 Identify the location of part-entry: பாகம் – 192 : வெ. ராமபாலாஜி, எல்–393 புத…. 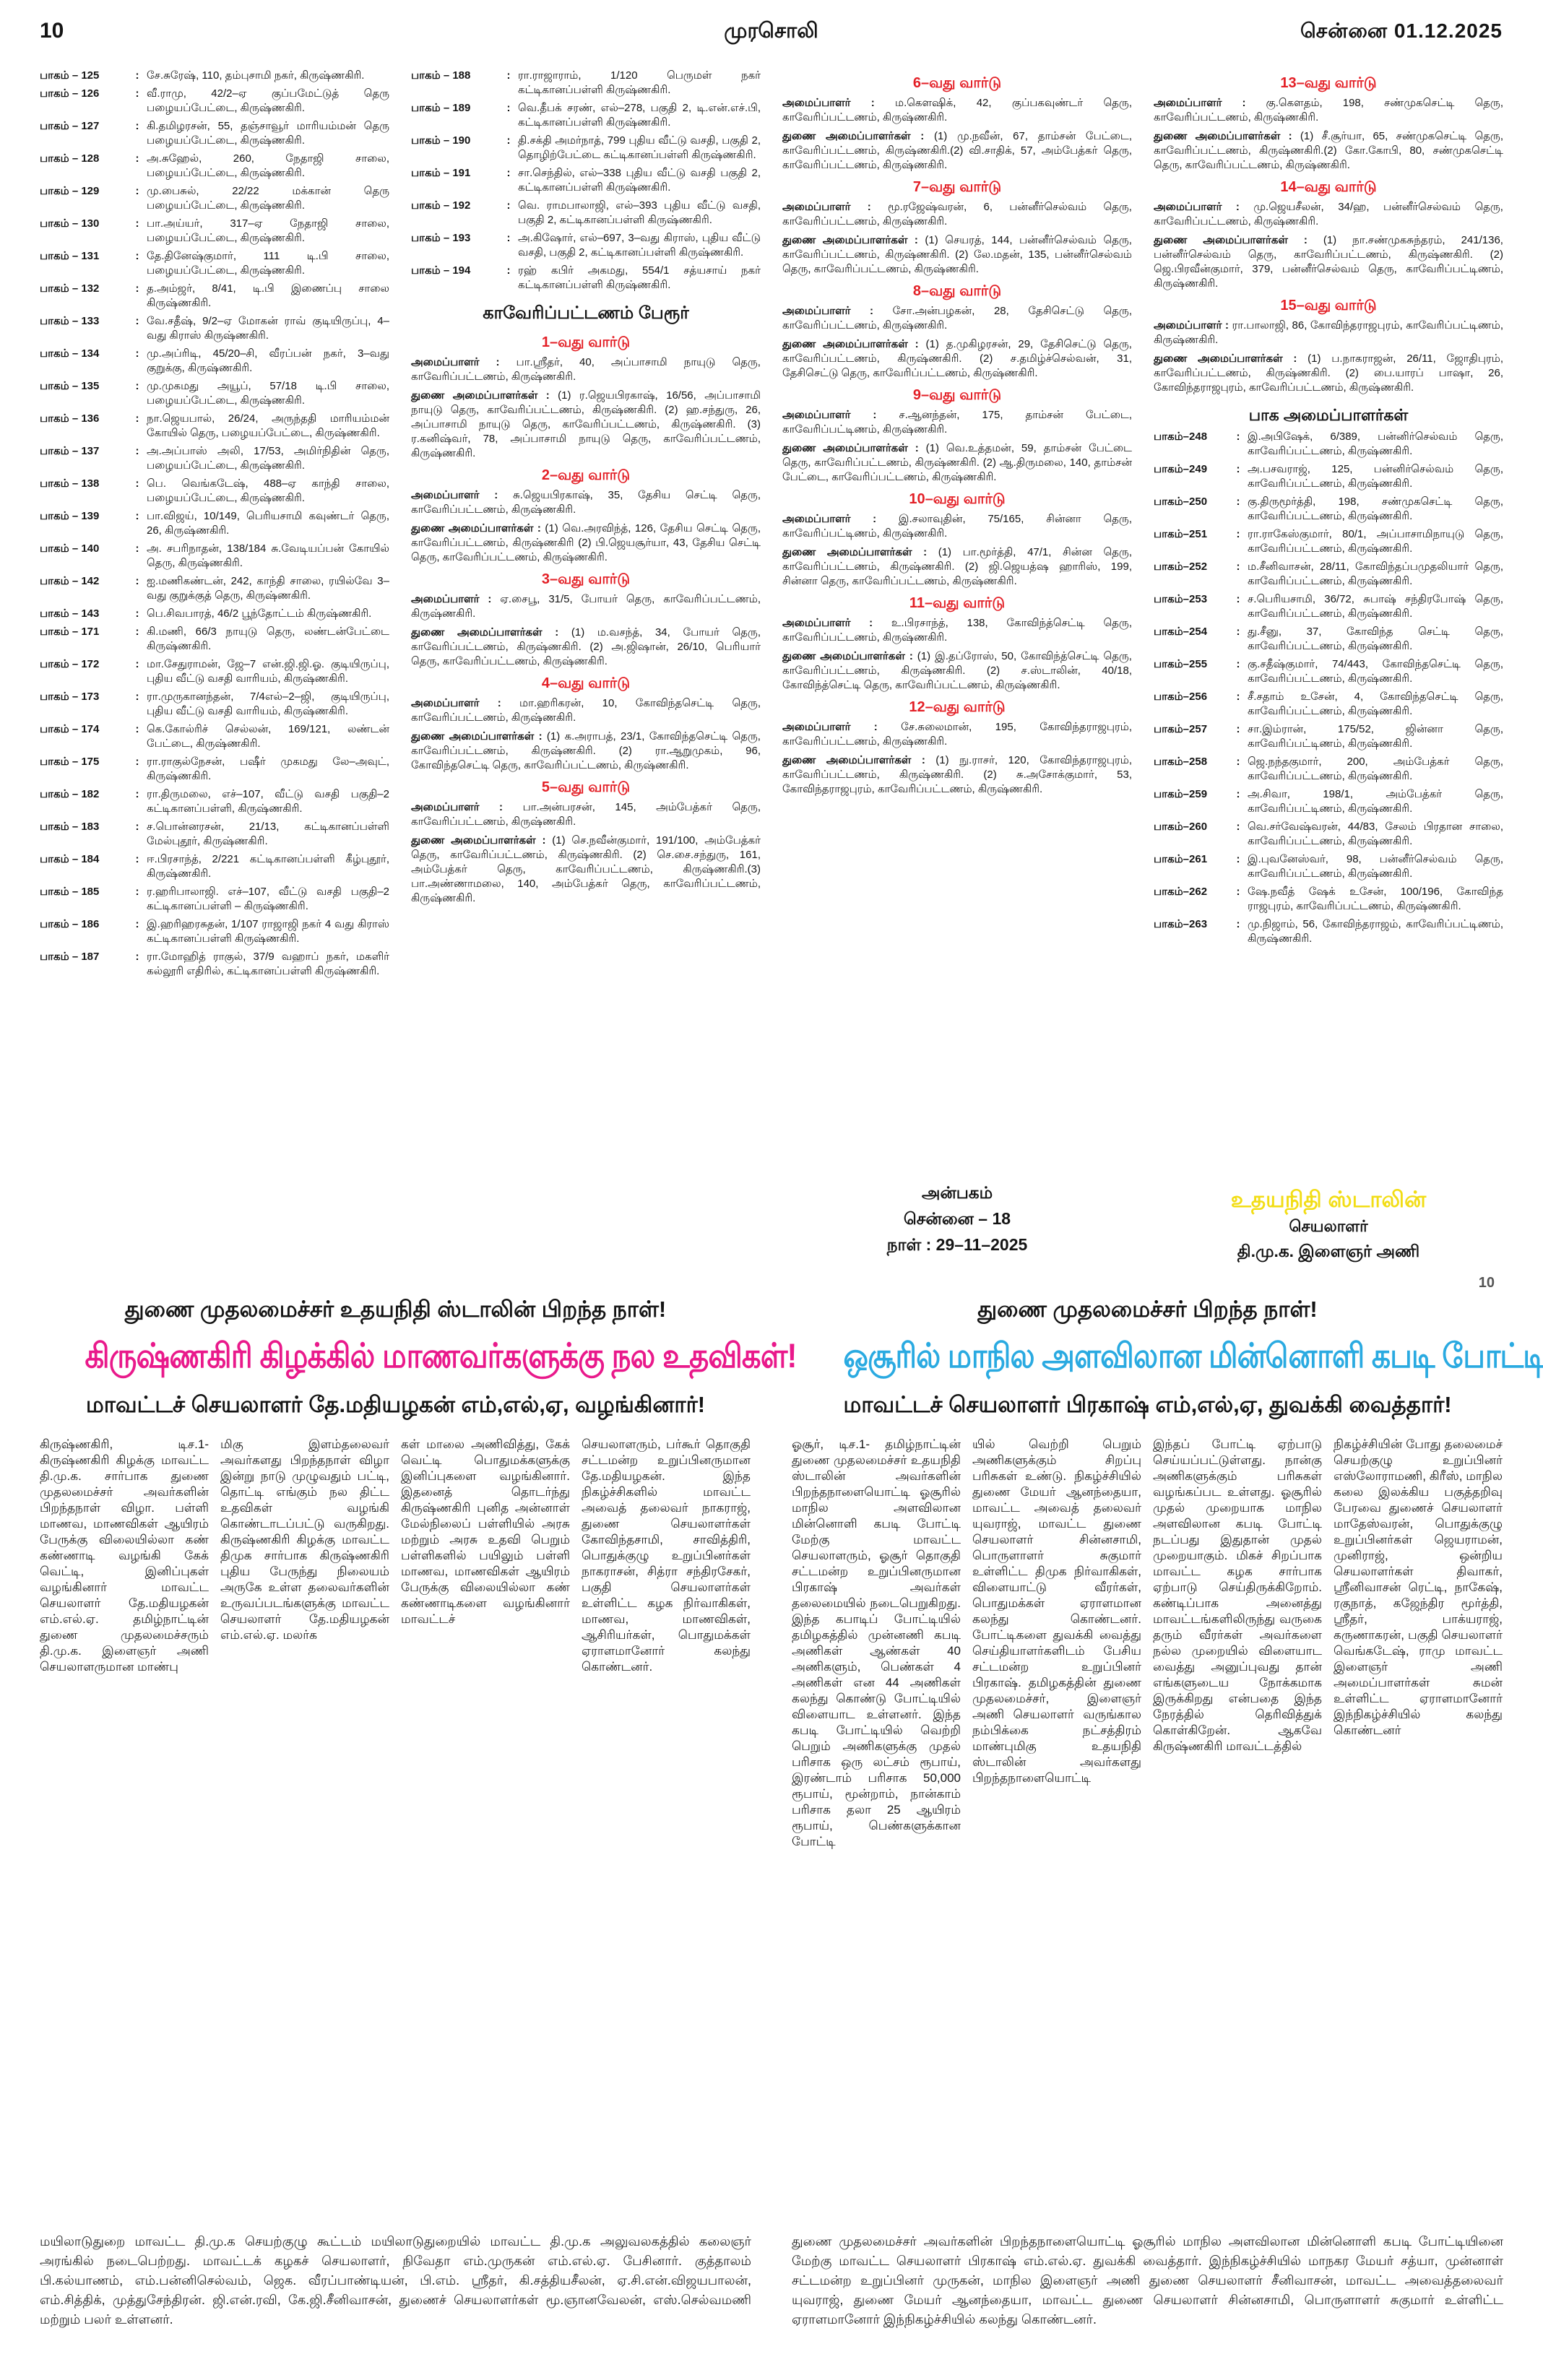
(586, 213).